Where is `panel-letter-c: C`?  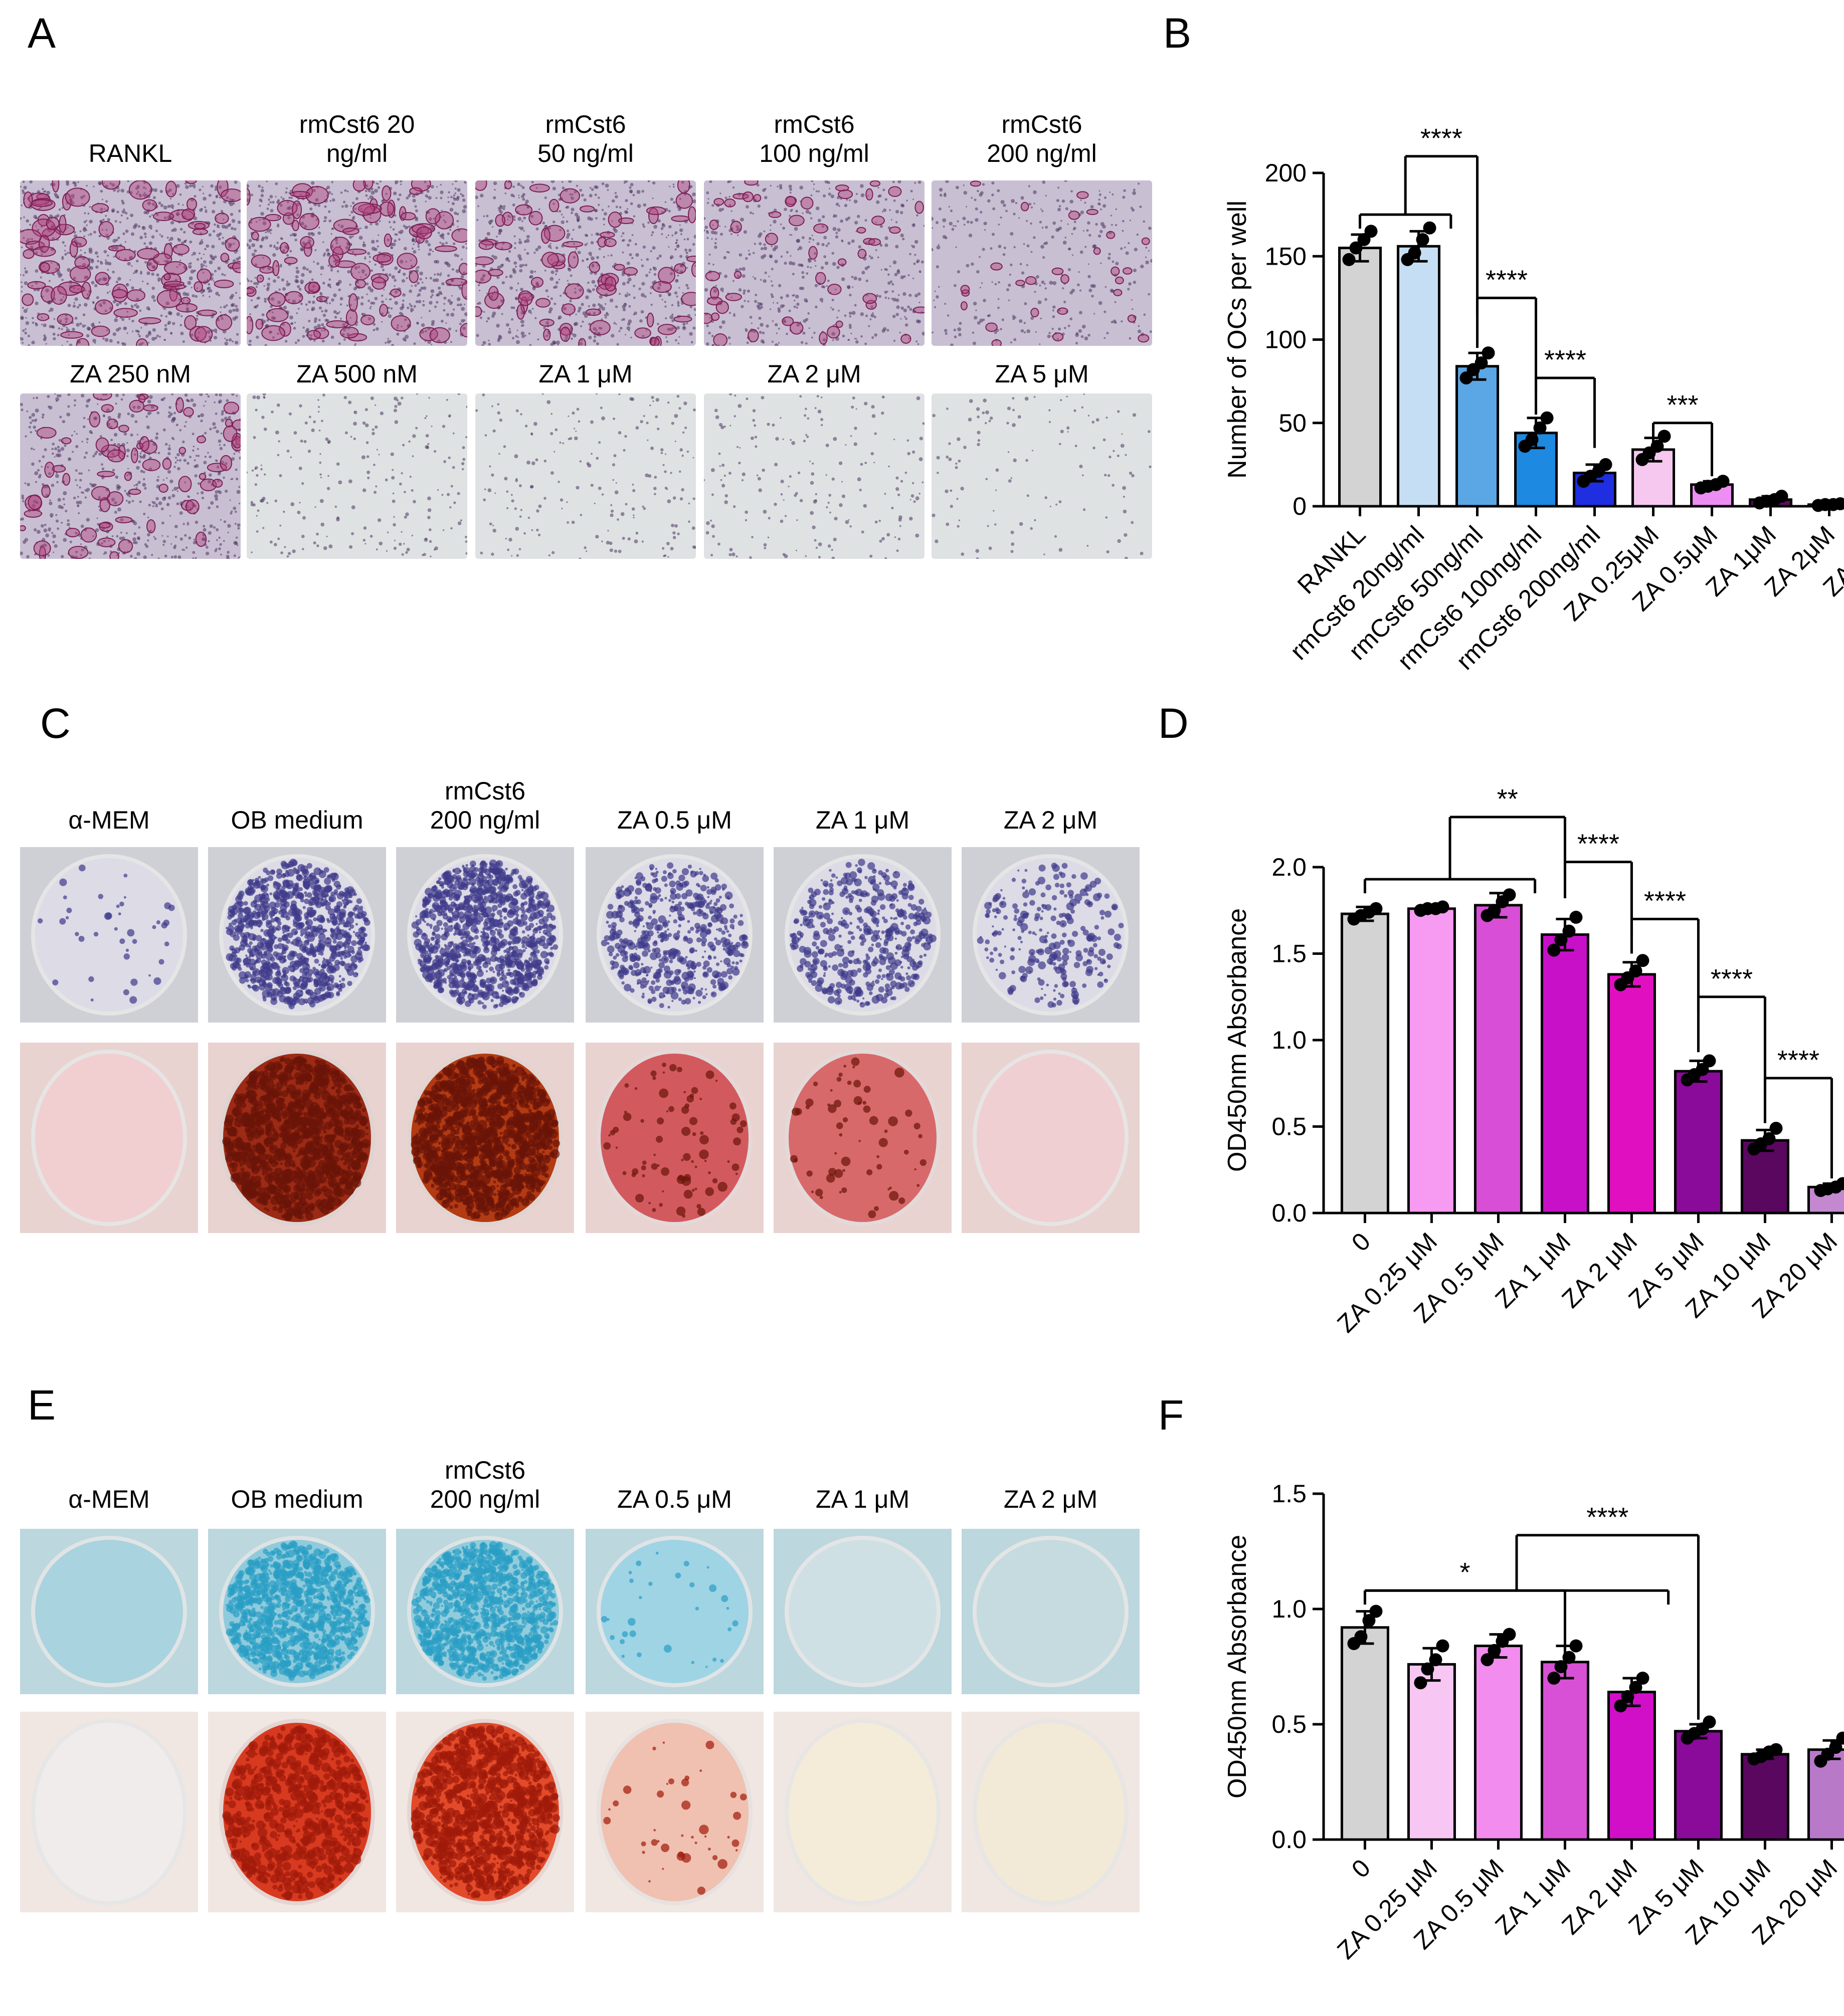
panel-letter-c: C is located at coordinates (56, 723).